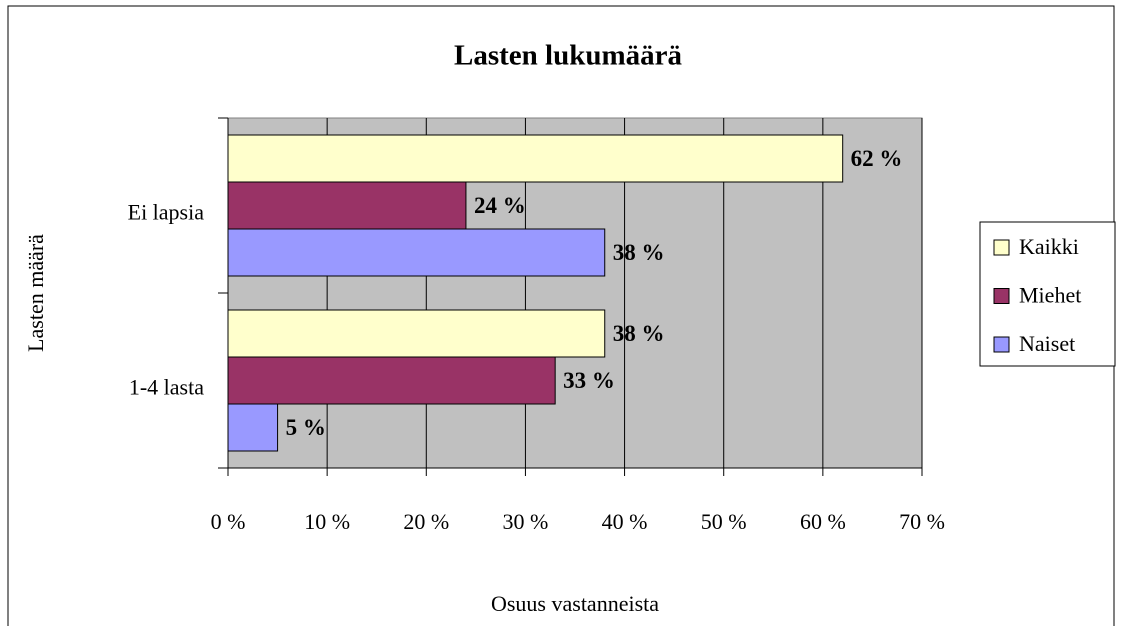  I want to click on data-label: 24 %, so click(500, 205).